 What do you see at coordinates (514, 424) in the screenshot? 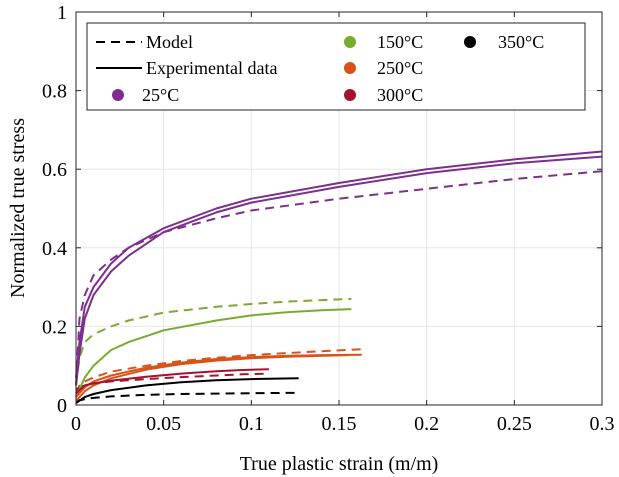
I see `x-tick-label: 0.25` at bounding box center [514, 424].